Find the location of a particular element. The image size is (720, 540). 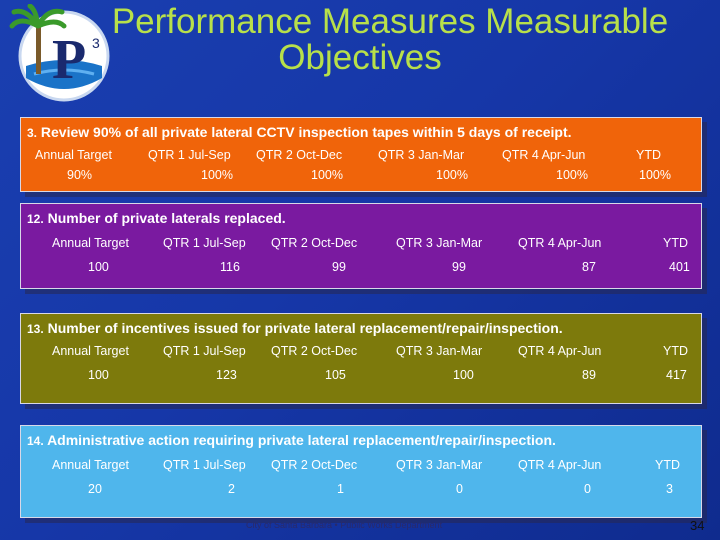

value-qtr3: 100% is located at coordinates (452, 175).